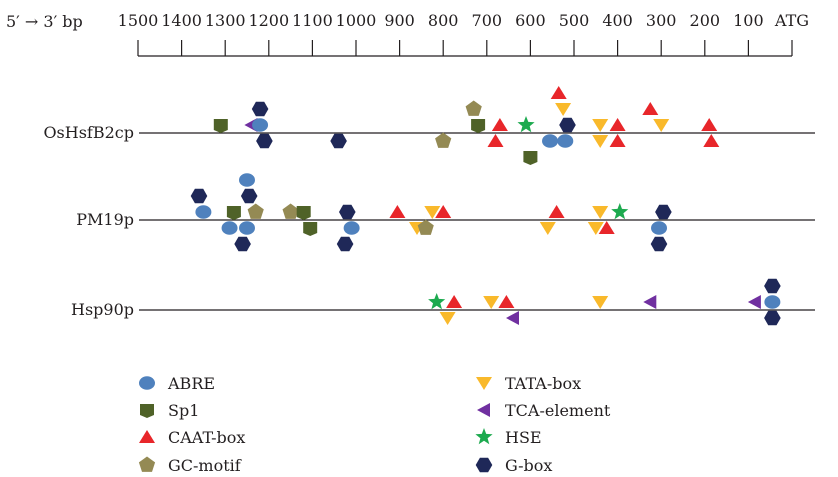 Image resolution: width=838 pixels, height=477 pixels. Describe the element at coordinates (268, 20) in the screenshot. I see `tick-label-1200: 1200` at that location.